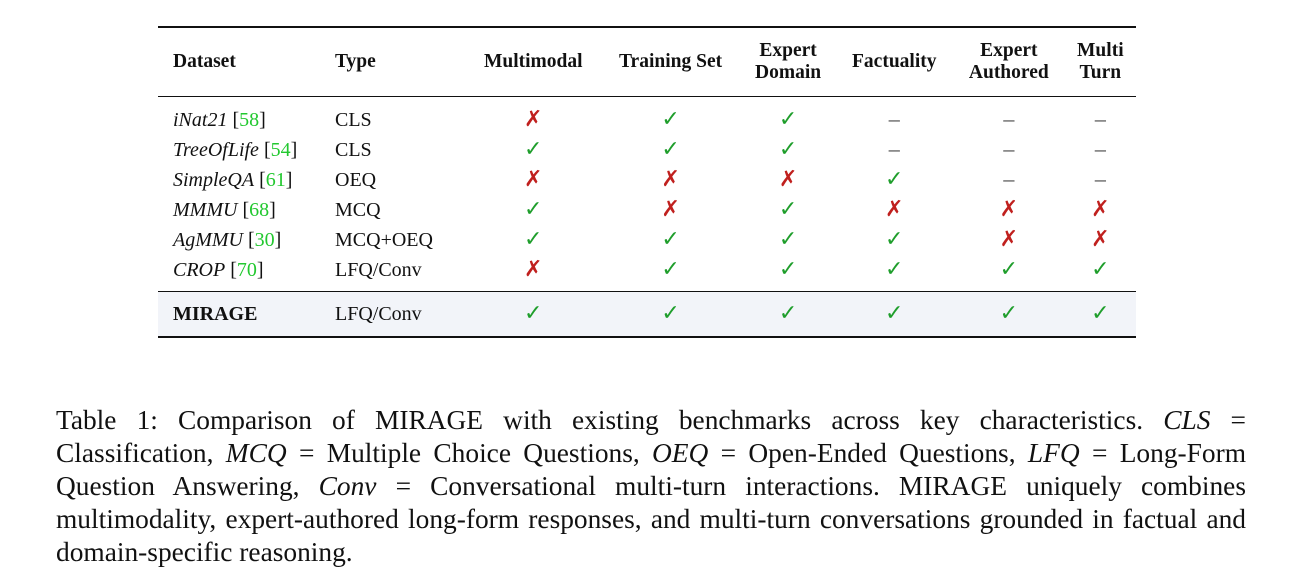 This screenshot has height=572, width=1299. Describe the element at coordinates (647, 240) in the screenshot. I see `table-row: AgMMU [30] MCQ+OEQ ✓ ✓ ✓ ✓ ✗ ✗` at that location.